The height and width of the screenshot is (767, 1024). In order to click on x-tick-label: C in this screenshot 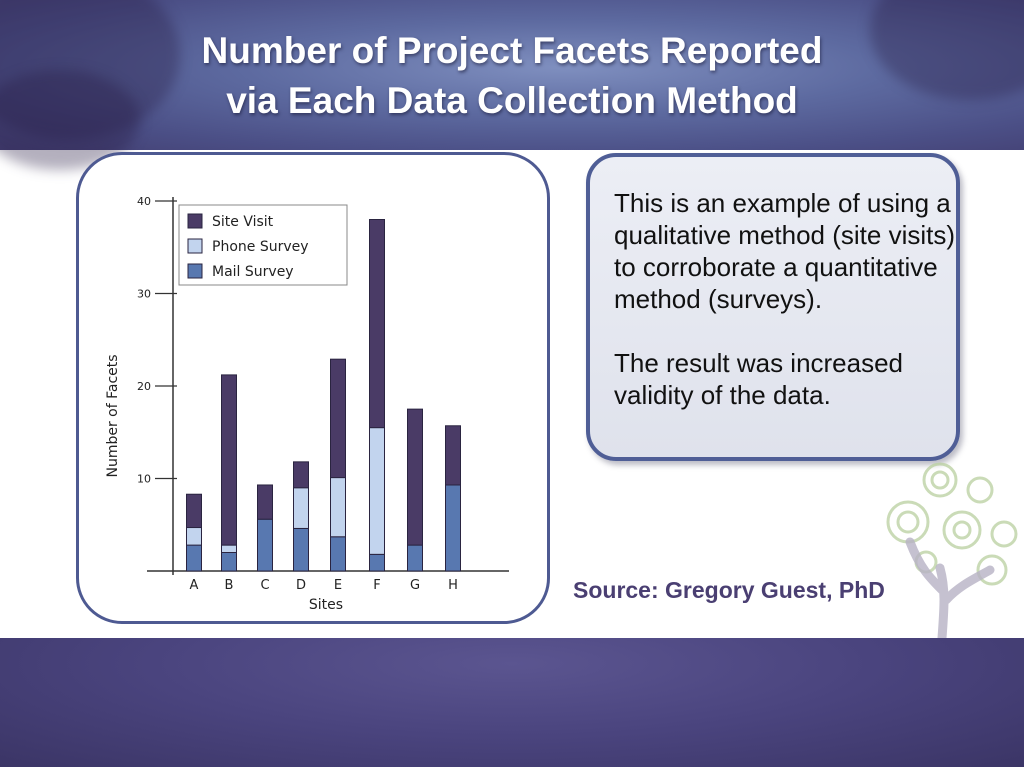, I will do `click(264, 585)`.